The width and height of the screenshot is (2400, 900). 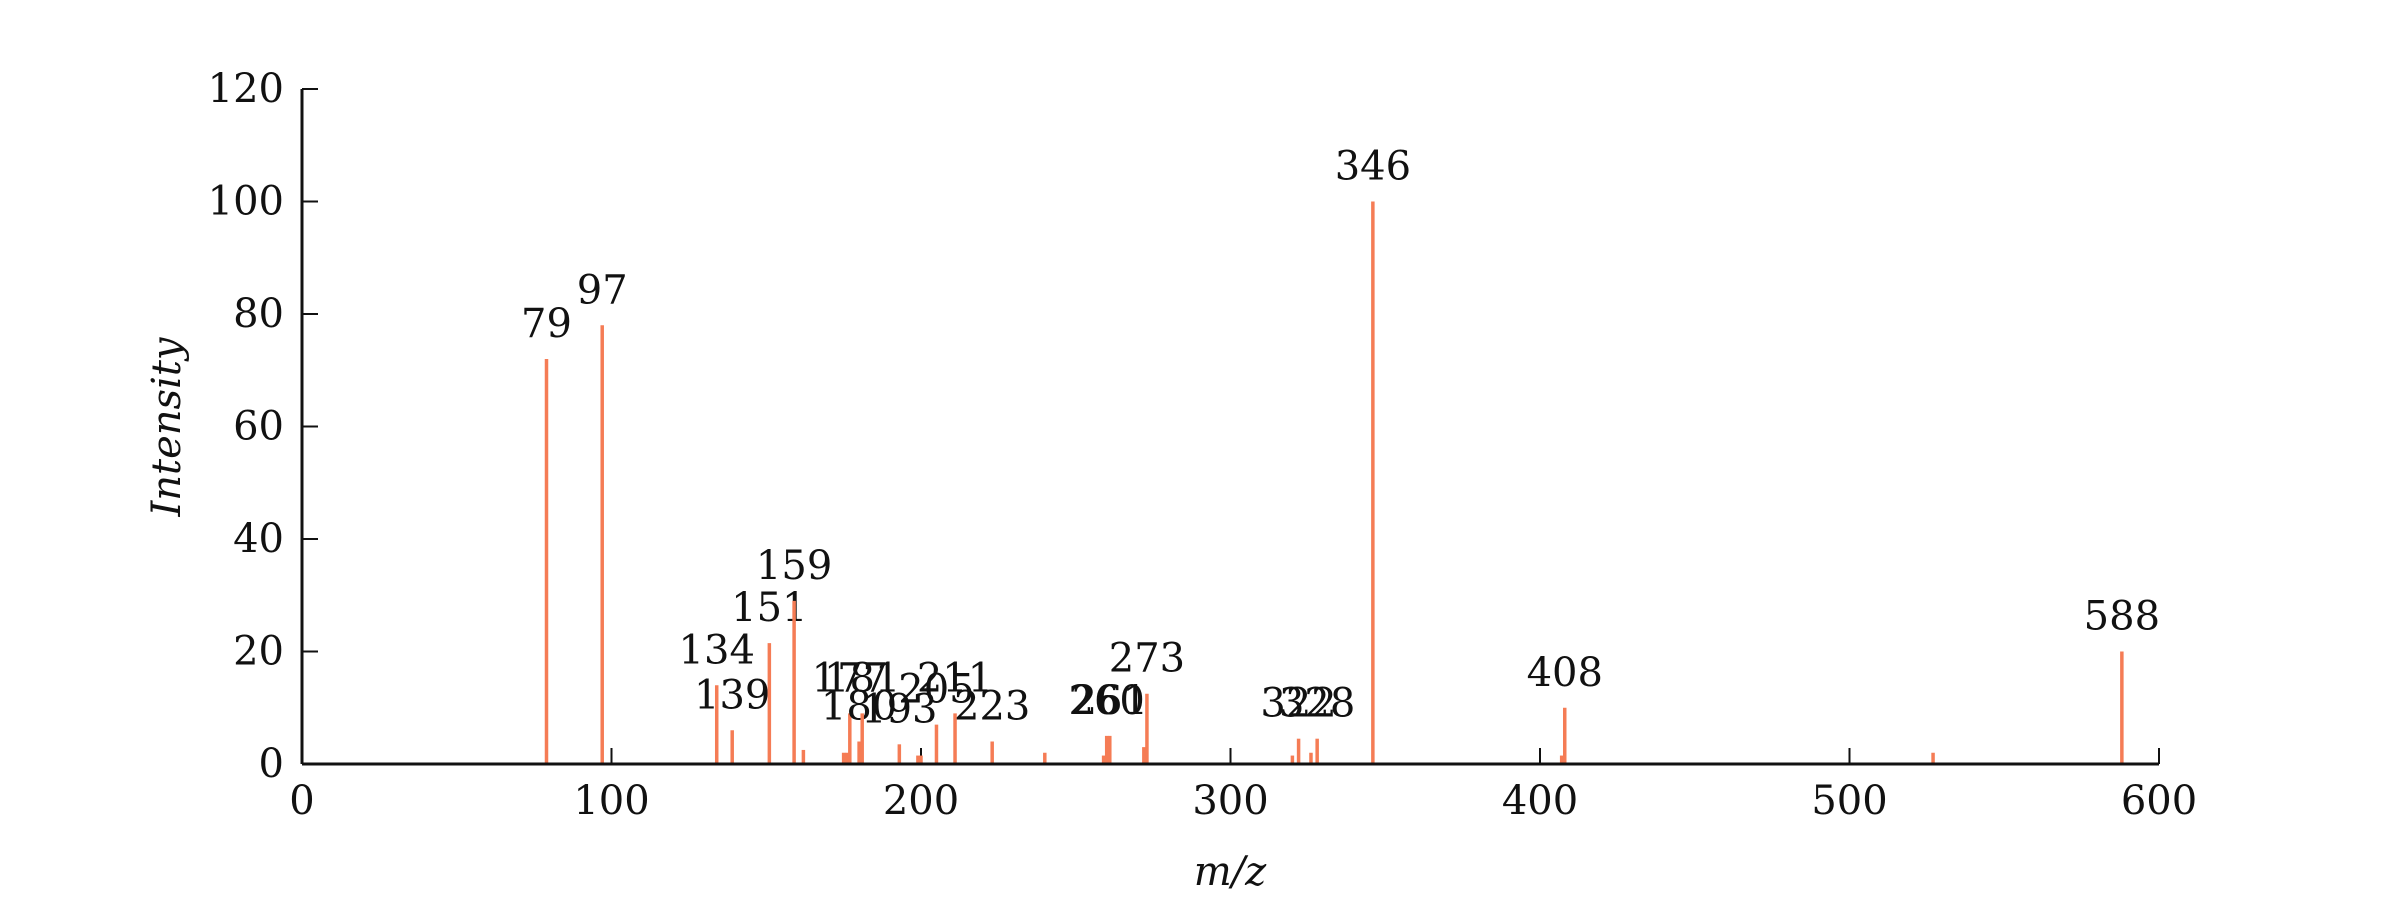 What do you see at coordinates (258, 652) in the screenshot?
I see `y-tick-label: 20` at bounding box center [258, 652].